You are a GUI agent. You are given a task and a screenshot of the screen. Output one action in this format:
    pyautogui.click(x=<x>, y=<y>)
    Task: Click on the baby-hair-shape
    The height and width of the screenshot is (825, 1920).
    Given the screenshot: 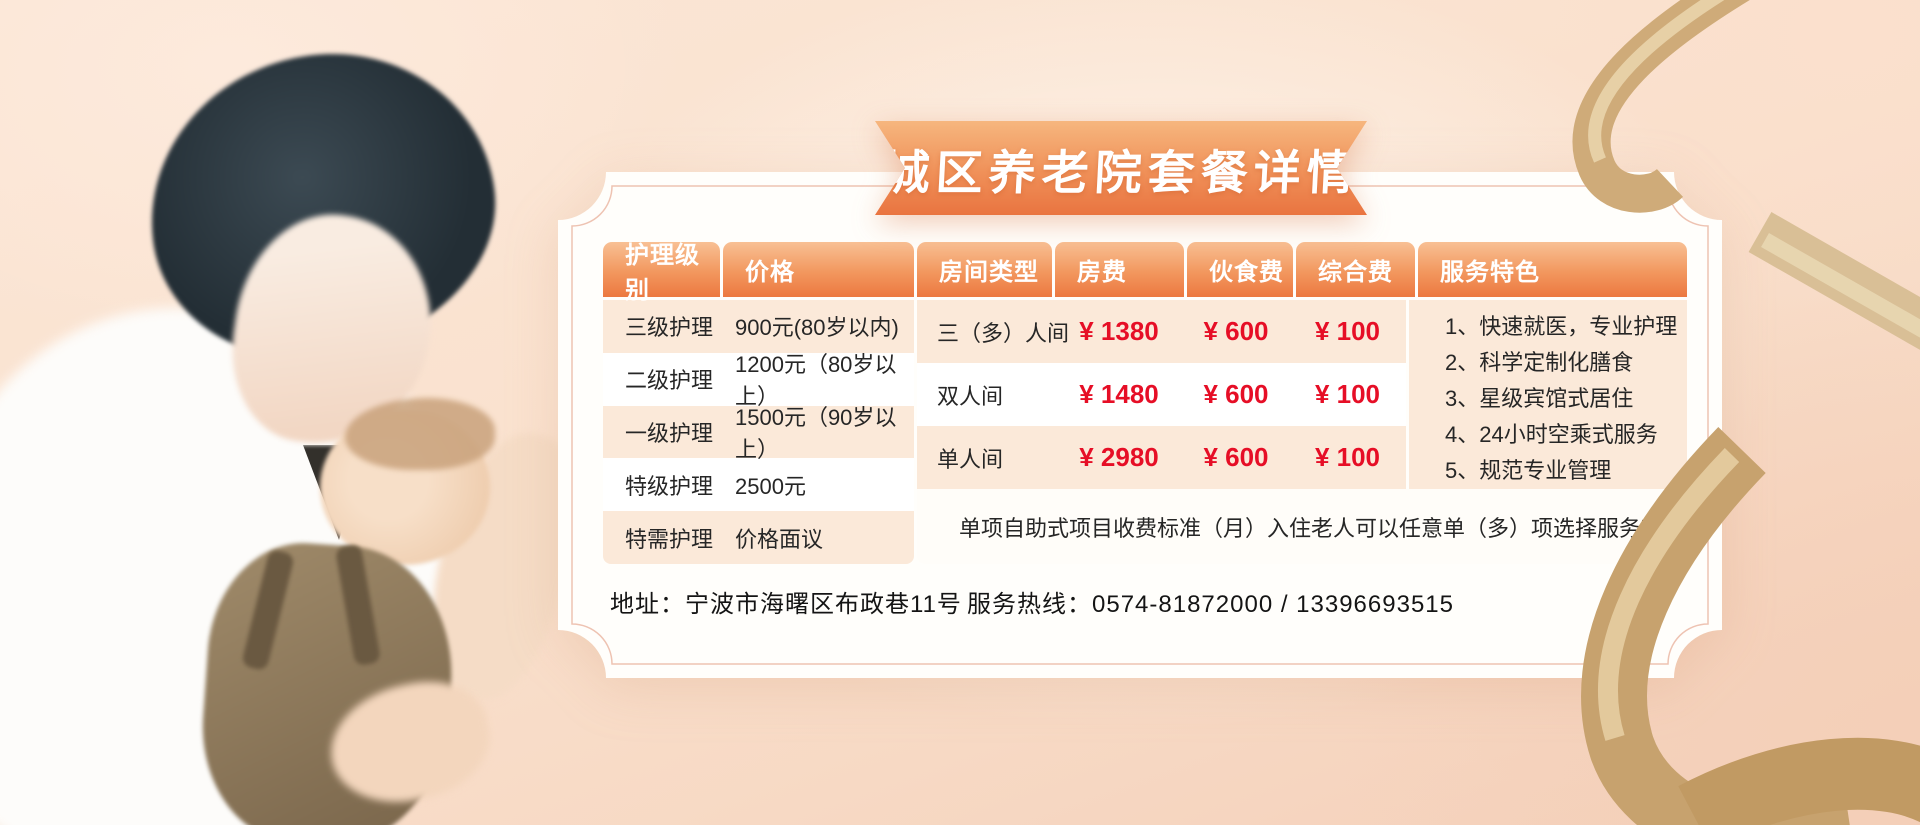 What is the action you would take?
    pyautogui.click(x=420, y=434)
    